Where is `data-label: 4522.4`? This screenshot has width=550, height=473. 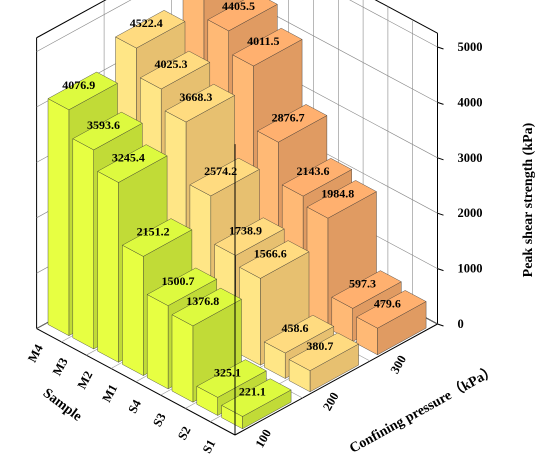 data-label: 4522.4 is located at coordinates (146, 23).